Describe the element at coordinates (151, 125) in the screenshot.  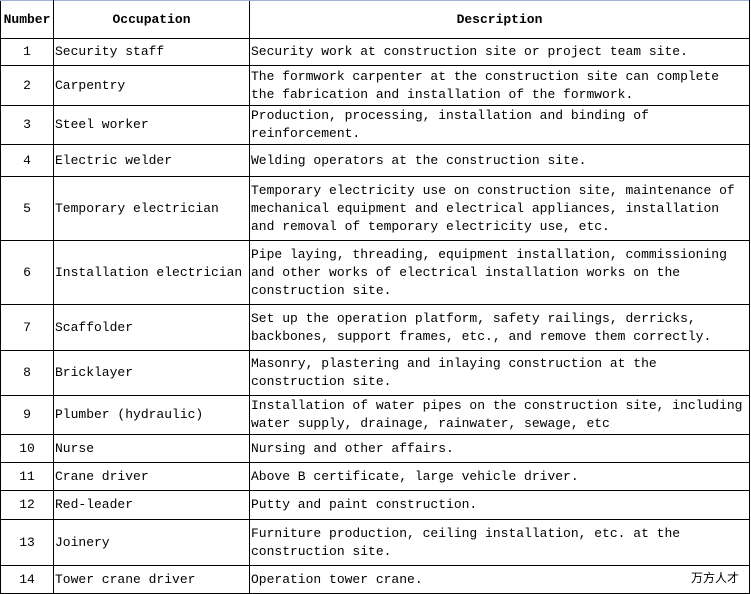
I see `row-occupation: Steel worker` at that location.